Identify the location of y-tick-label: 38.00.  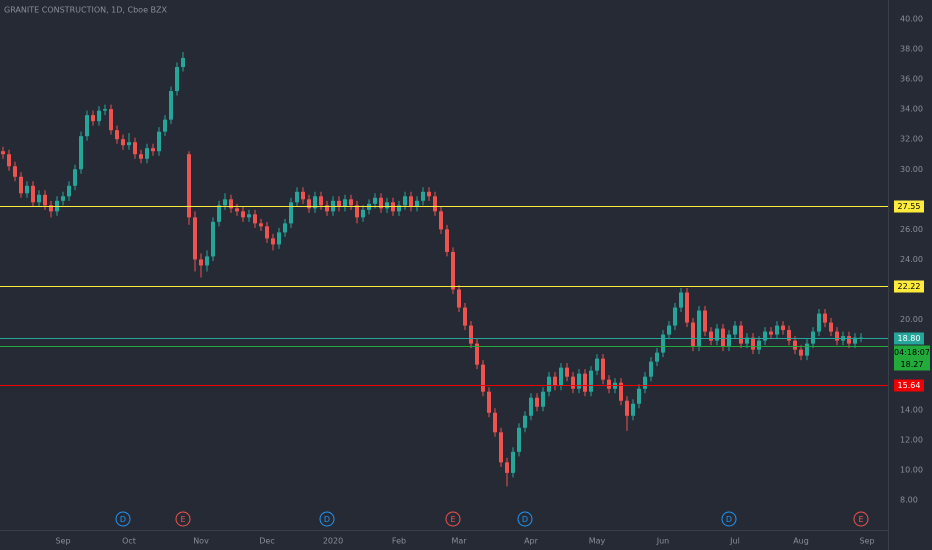
(911, 49).